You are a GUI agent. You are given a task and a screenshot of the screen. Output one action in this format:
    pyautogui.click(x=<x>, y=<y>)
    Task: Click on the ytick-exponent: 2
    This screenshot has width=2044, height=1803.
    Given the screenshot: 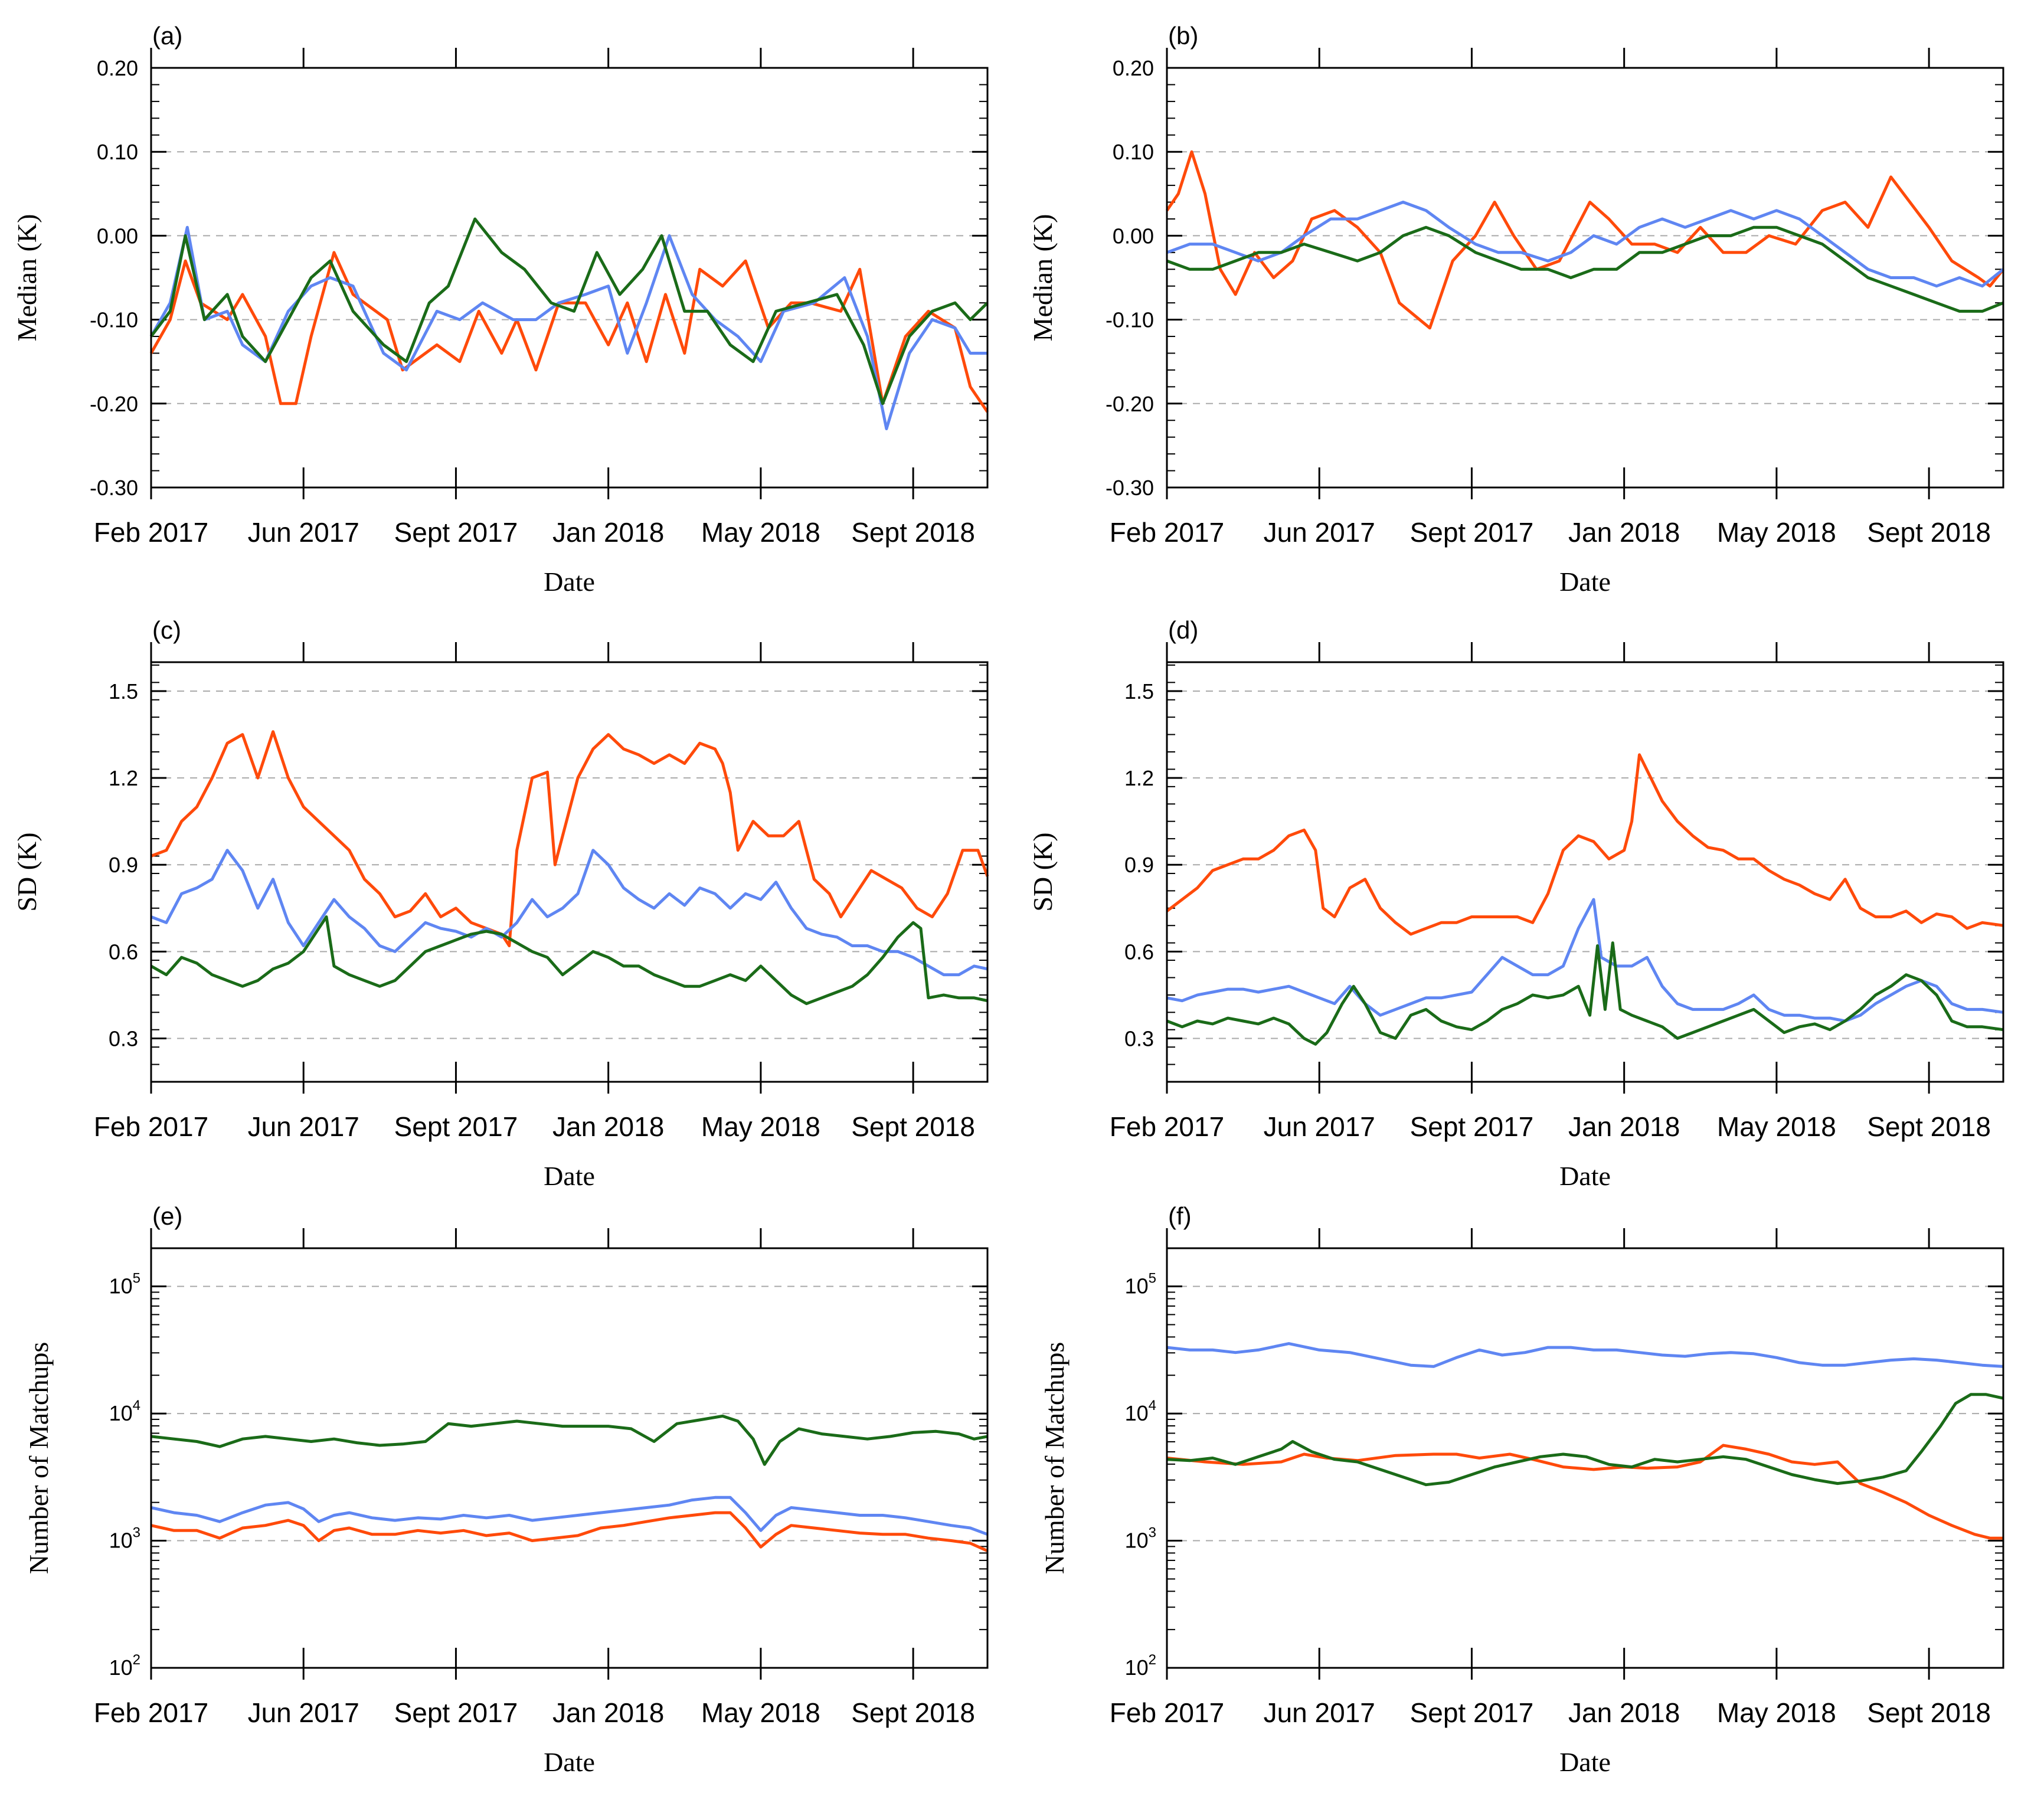 What is the action you would take?
    pyautogui.click(x=1152, y=1660)
    